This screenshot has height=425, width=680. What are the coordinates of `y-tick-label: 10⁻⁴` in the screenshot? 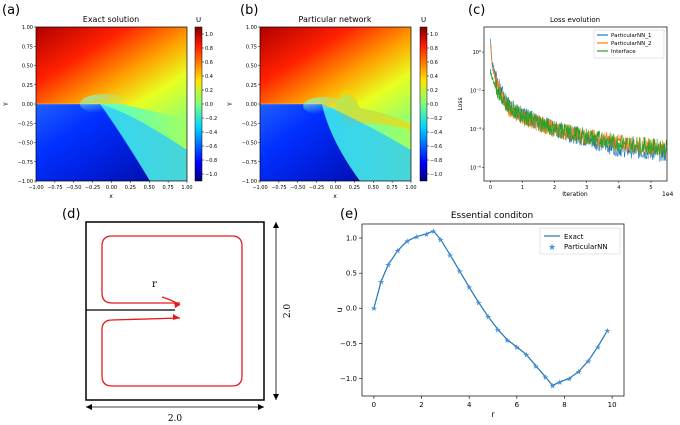 It's located at (475, 130).